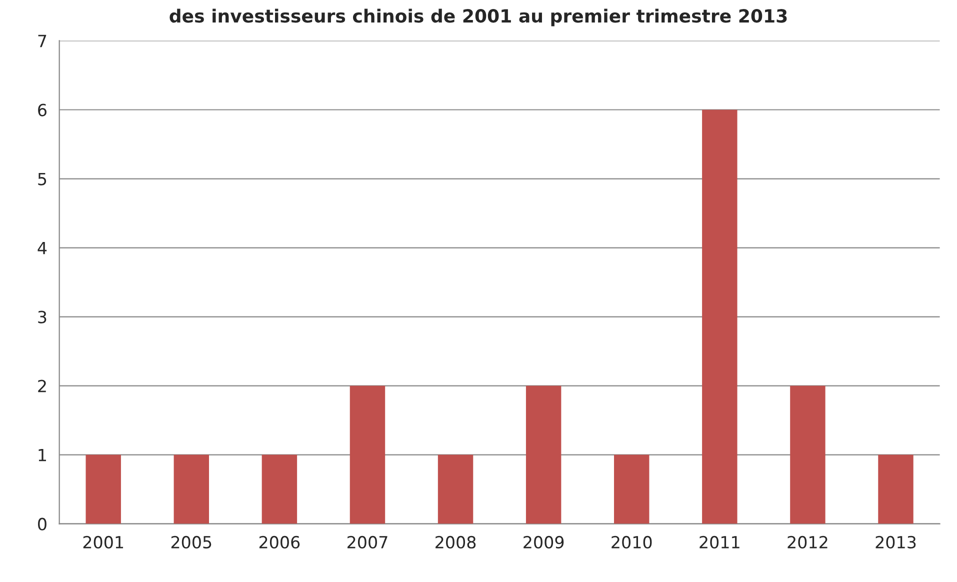 This screenshot has height=582, width=957. I want to click on y-tick-label: 7, so click(42, 41).